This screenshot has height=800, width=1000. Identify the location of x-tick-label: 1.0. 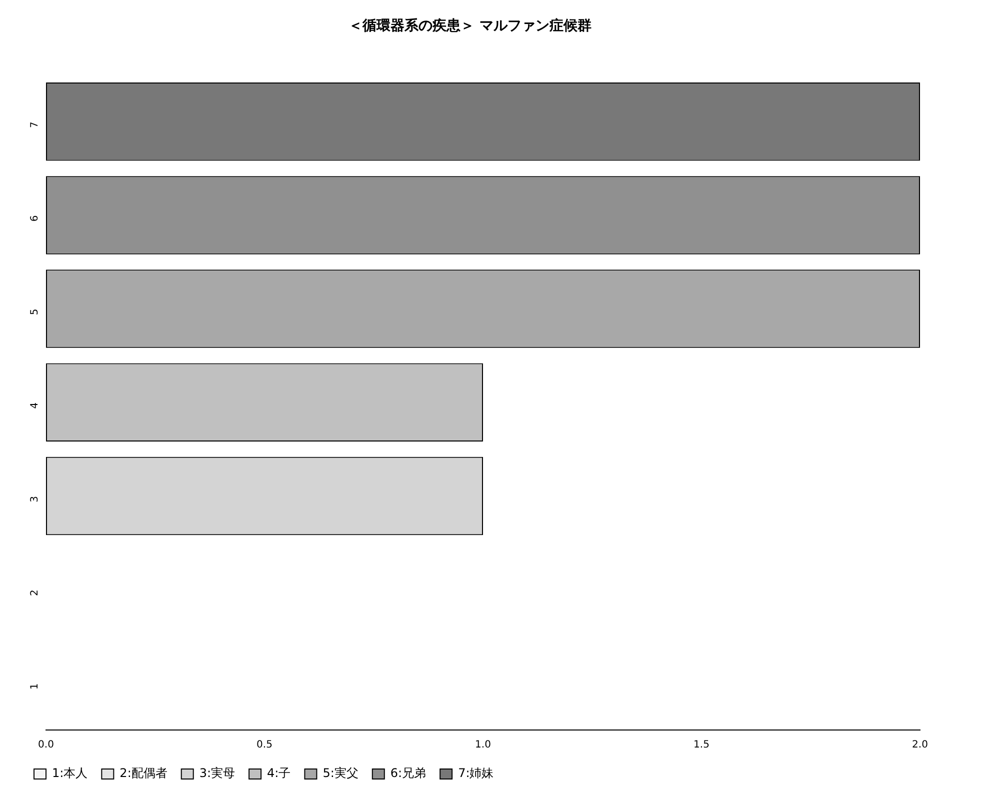
(483, 745).